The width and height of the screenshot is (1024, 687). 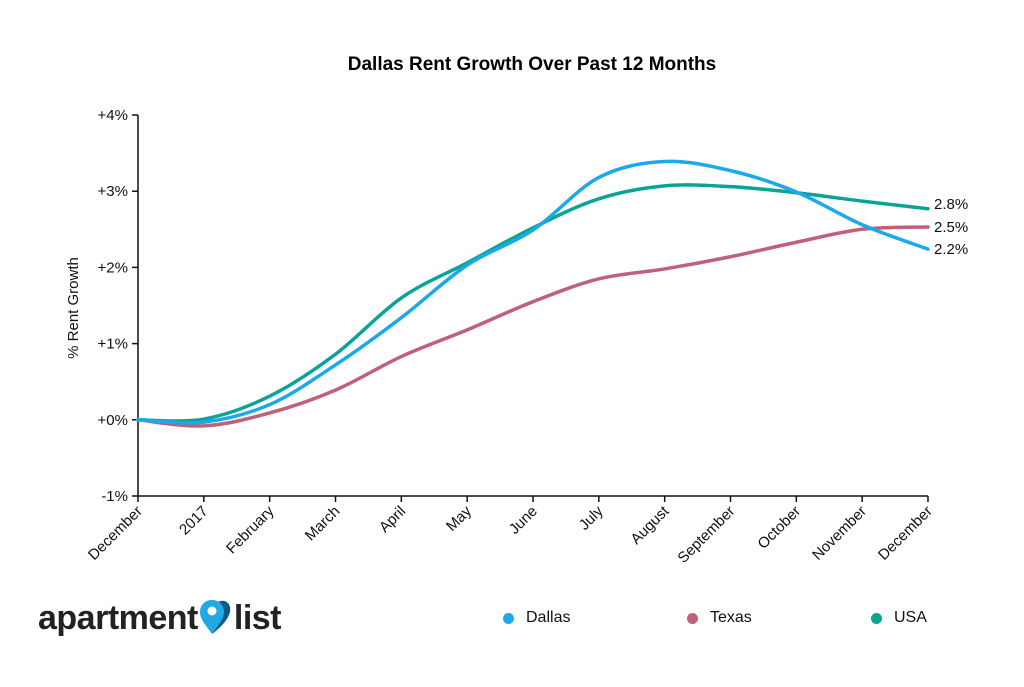 What do you see at coordinates (706, 535) in the screenshot?
I see `x-tick-label: September` at bounding box center [706, 535].